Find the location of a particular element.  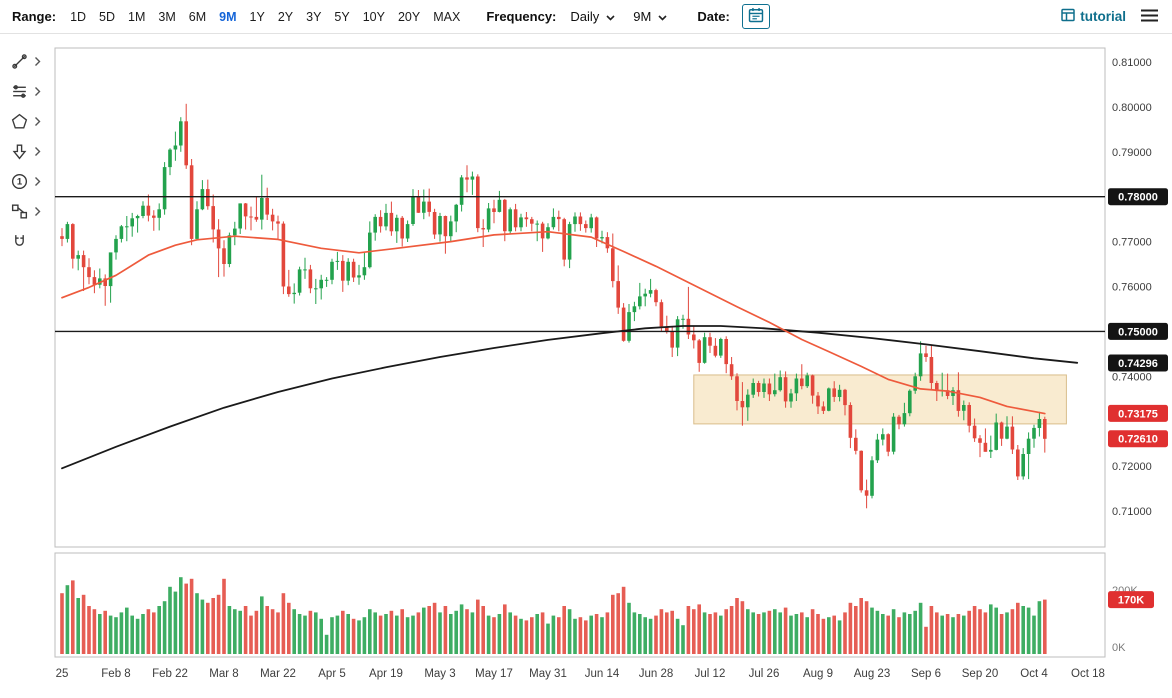

date-label: Date: is located at coordinates (713, 16).